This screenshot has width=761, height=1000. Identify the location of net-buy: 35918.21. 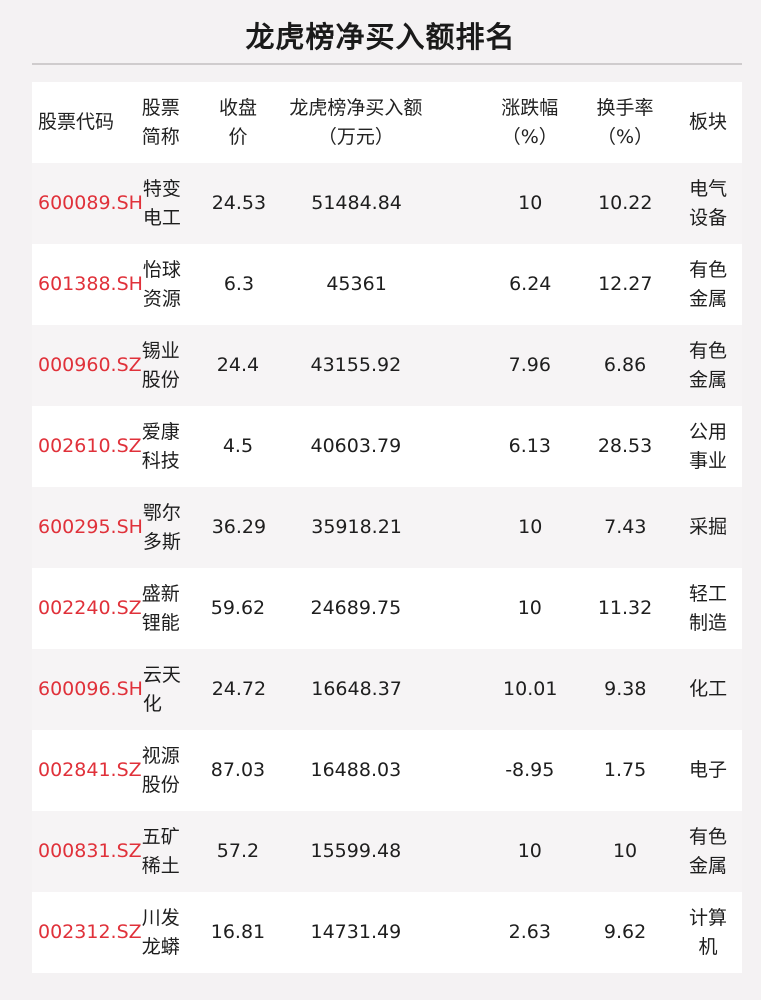
(356, 527).